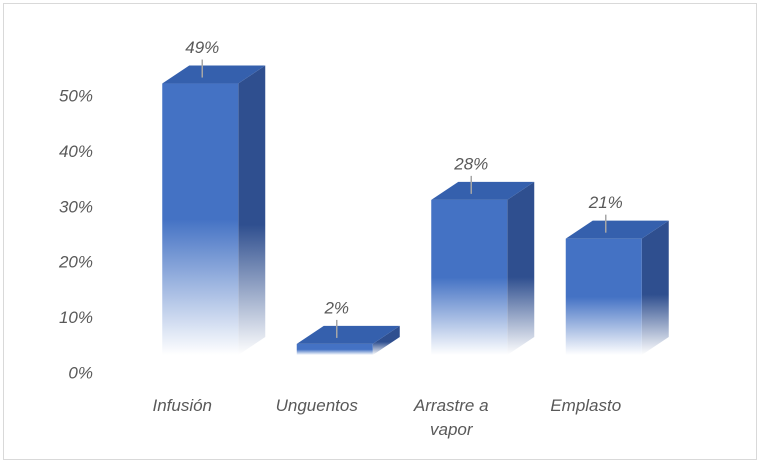 This screenshot has height=464, width=761. Describe the element at coordinates (586, 405) in the screenshot. I see `x-tick-label: Emplasto` at that location.